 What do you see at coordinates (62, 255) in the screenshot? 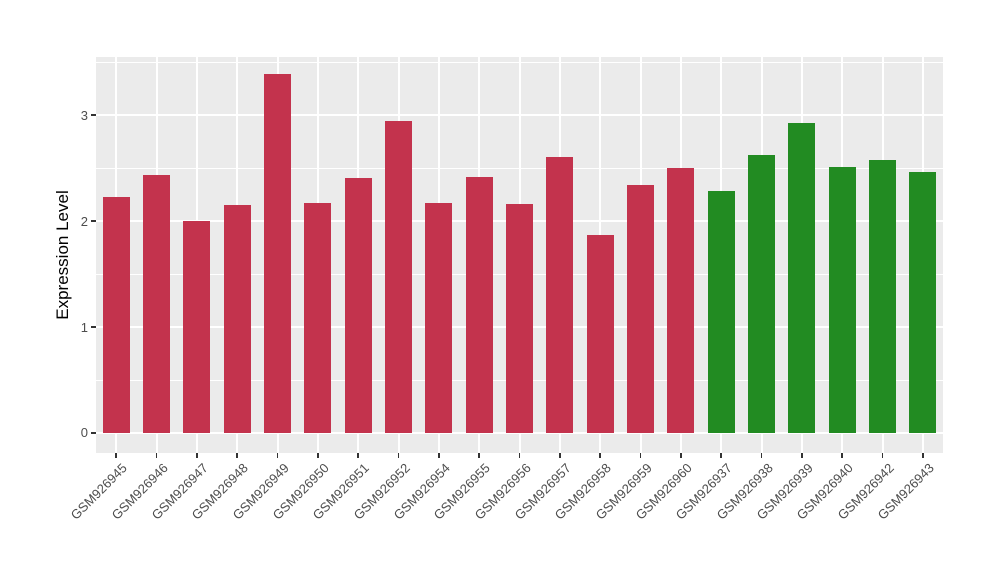
I see `y-axis-title-text: Expression Level` at bounding box center [62, 255].